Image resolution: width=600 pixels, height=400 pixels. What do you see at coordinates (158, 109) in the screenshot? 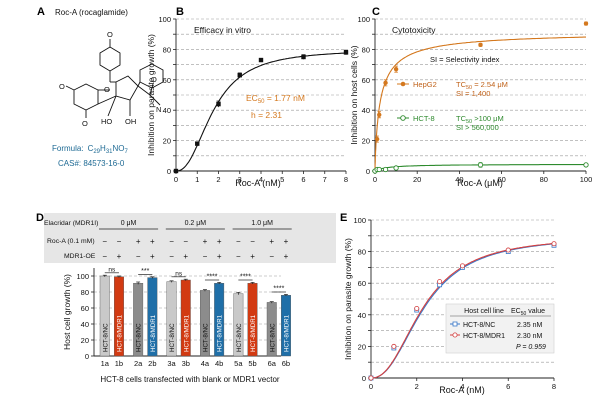
I see `atom-label: N` at bounding box center [158, 109].